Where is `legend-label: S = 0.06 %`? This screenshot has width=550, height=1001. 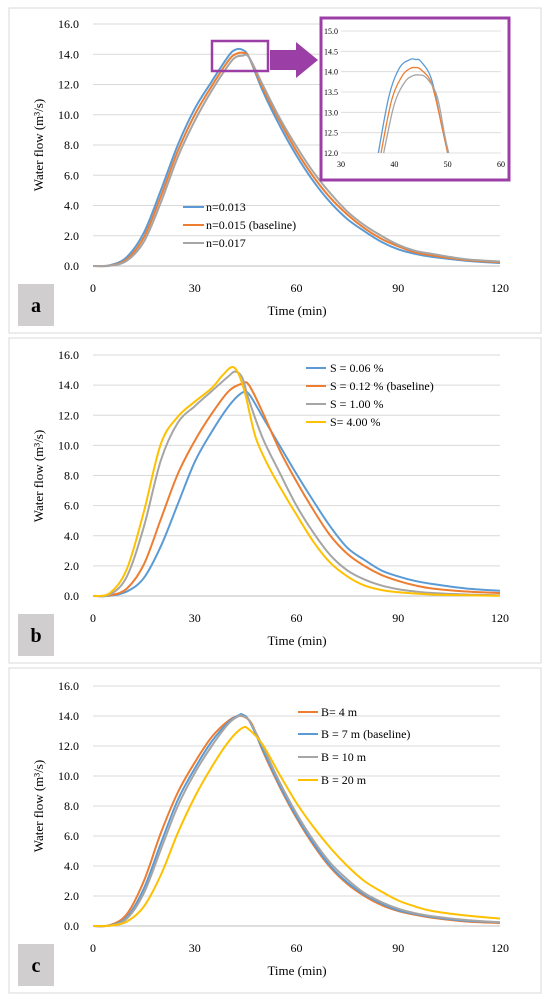 legend-label: S = 0.06 % is located at coordinates (356, 368).